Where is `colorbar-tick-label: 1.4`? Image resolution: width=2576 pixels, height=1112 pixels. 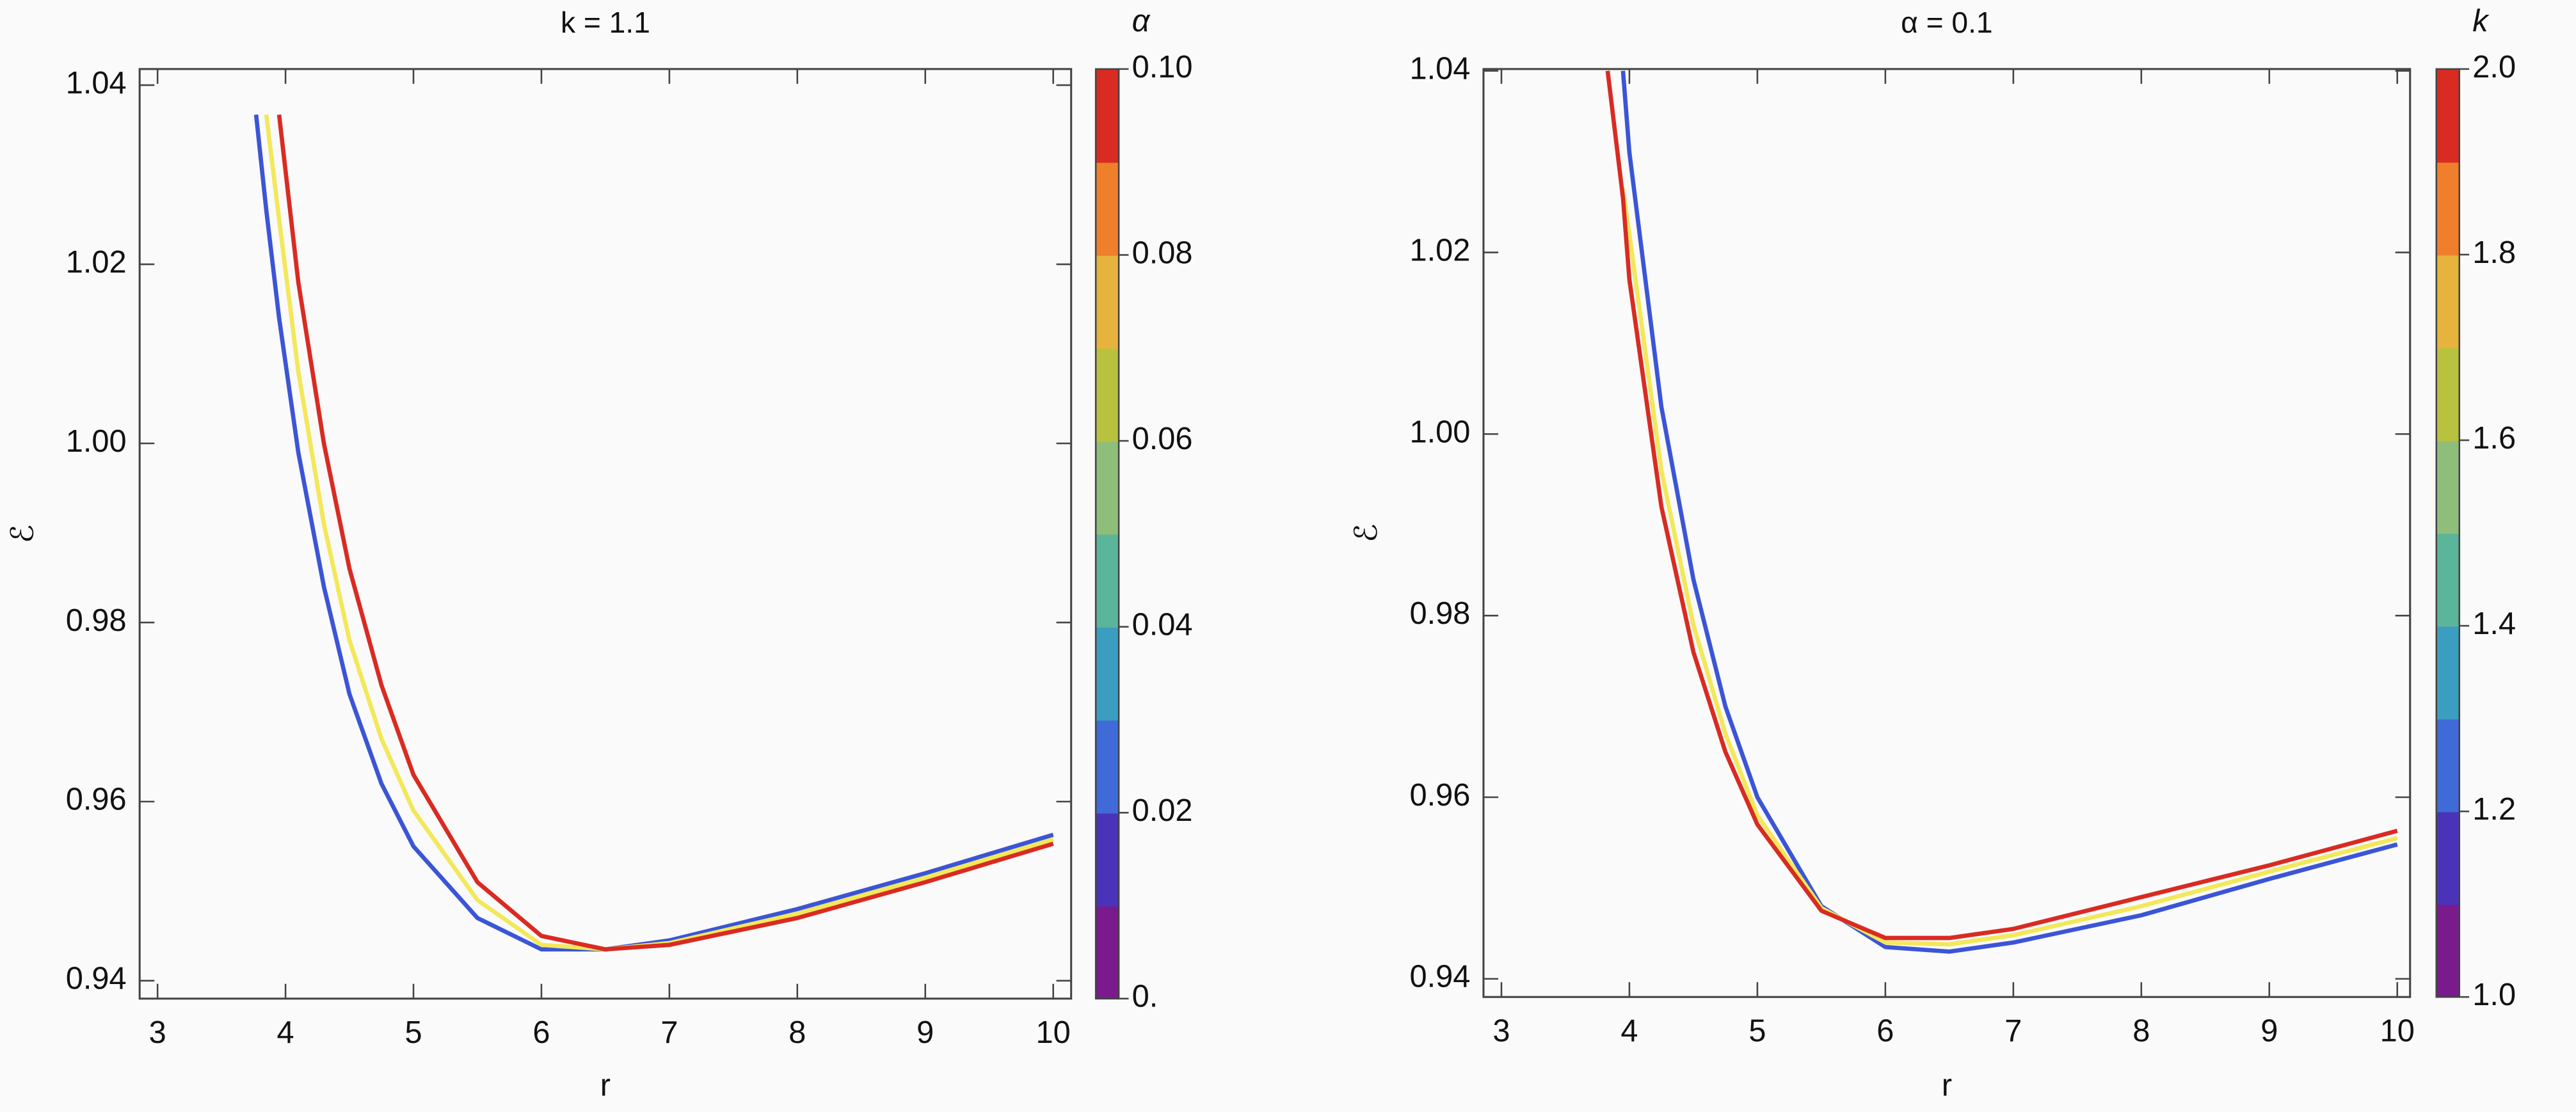 colorbar-tick-label: 1.4 is located at coordinates (2494, 624).